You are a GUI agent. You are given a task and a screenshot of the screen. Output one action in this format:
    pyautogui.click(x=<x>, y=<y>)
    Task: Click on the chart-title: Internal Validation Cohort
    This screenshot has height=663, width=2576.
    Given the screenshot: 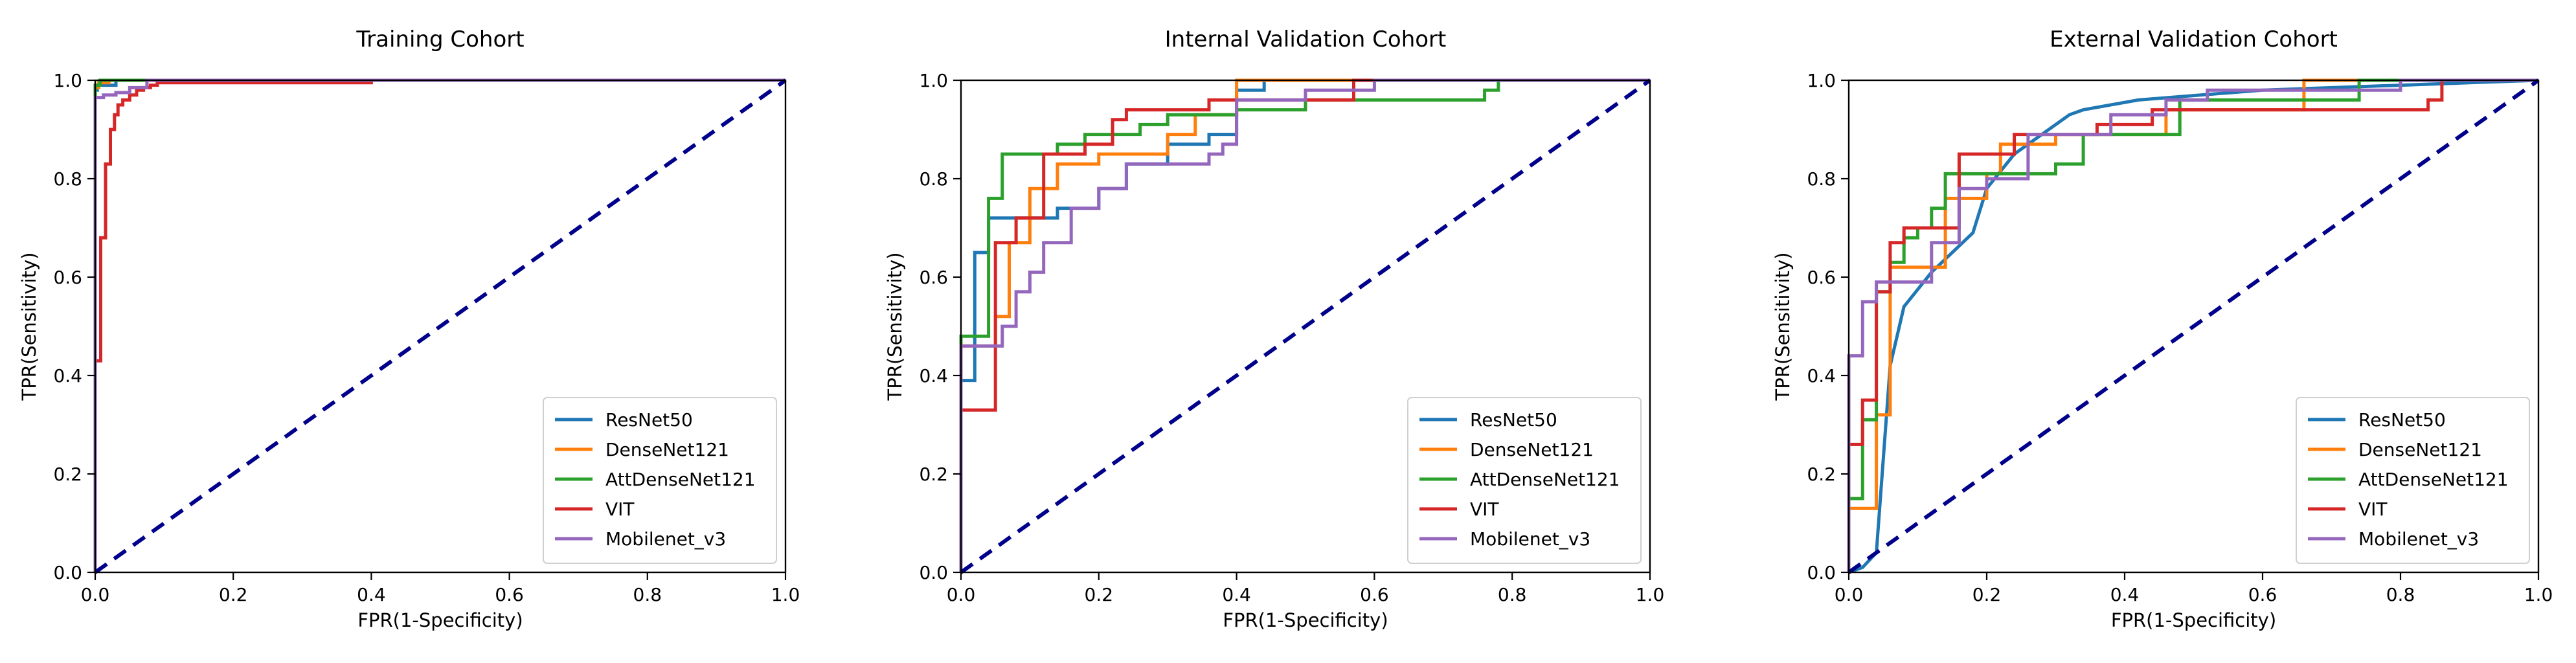 What is the action you would take?
    pyautogui.click(x=1306, y=39)
    